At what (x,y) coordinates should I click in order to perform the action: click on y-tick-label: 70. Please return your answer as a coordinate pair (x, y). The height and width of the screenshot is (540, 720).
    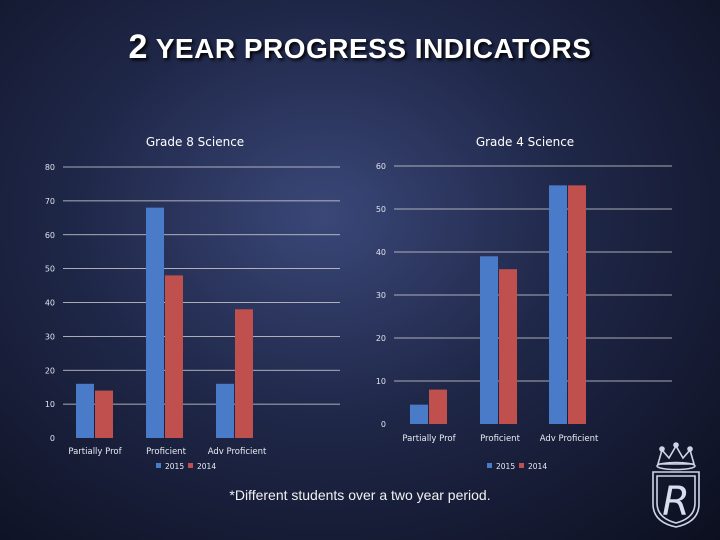
    Looking at the image, I should click on (50, 201).